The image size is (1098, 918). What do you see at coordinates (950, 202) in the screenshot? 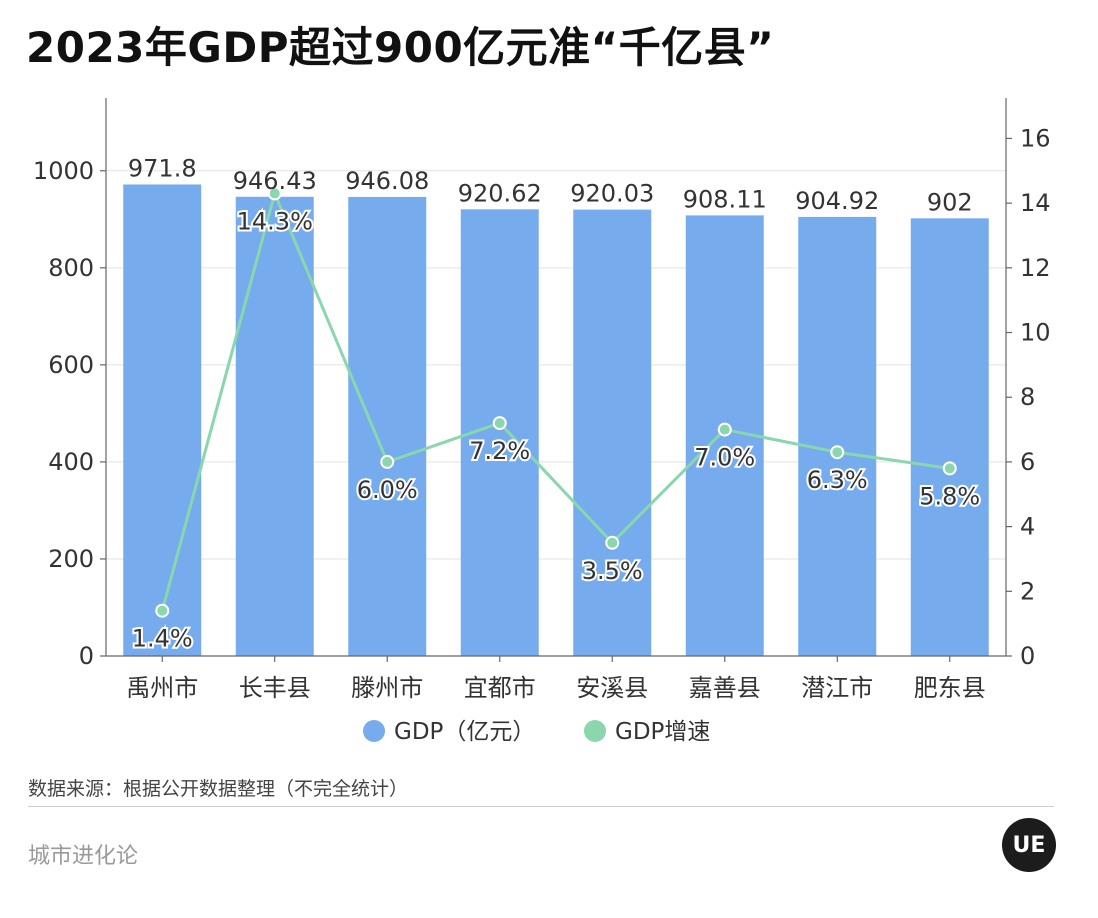
I see `gdp-value-label: 902` at bounding box center [950, 202].